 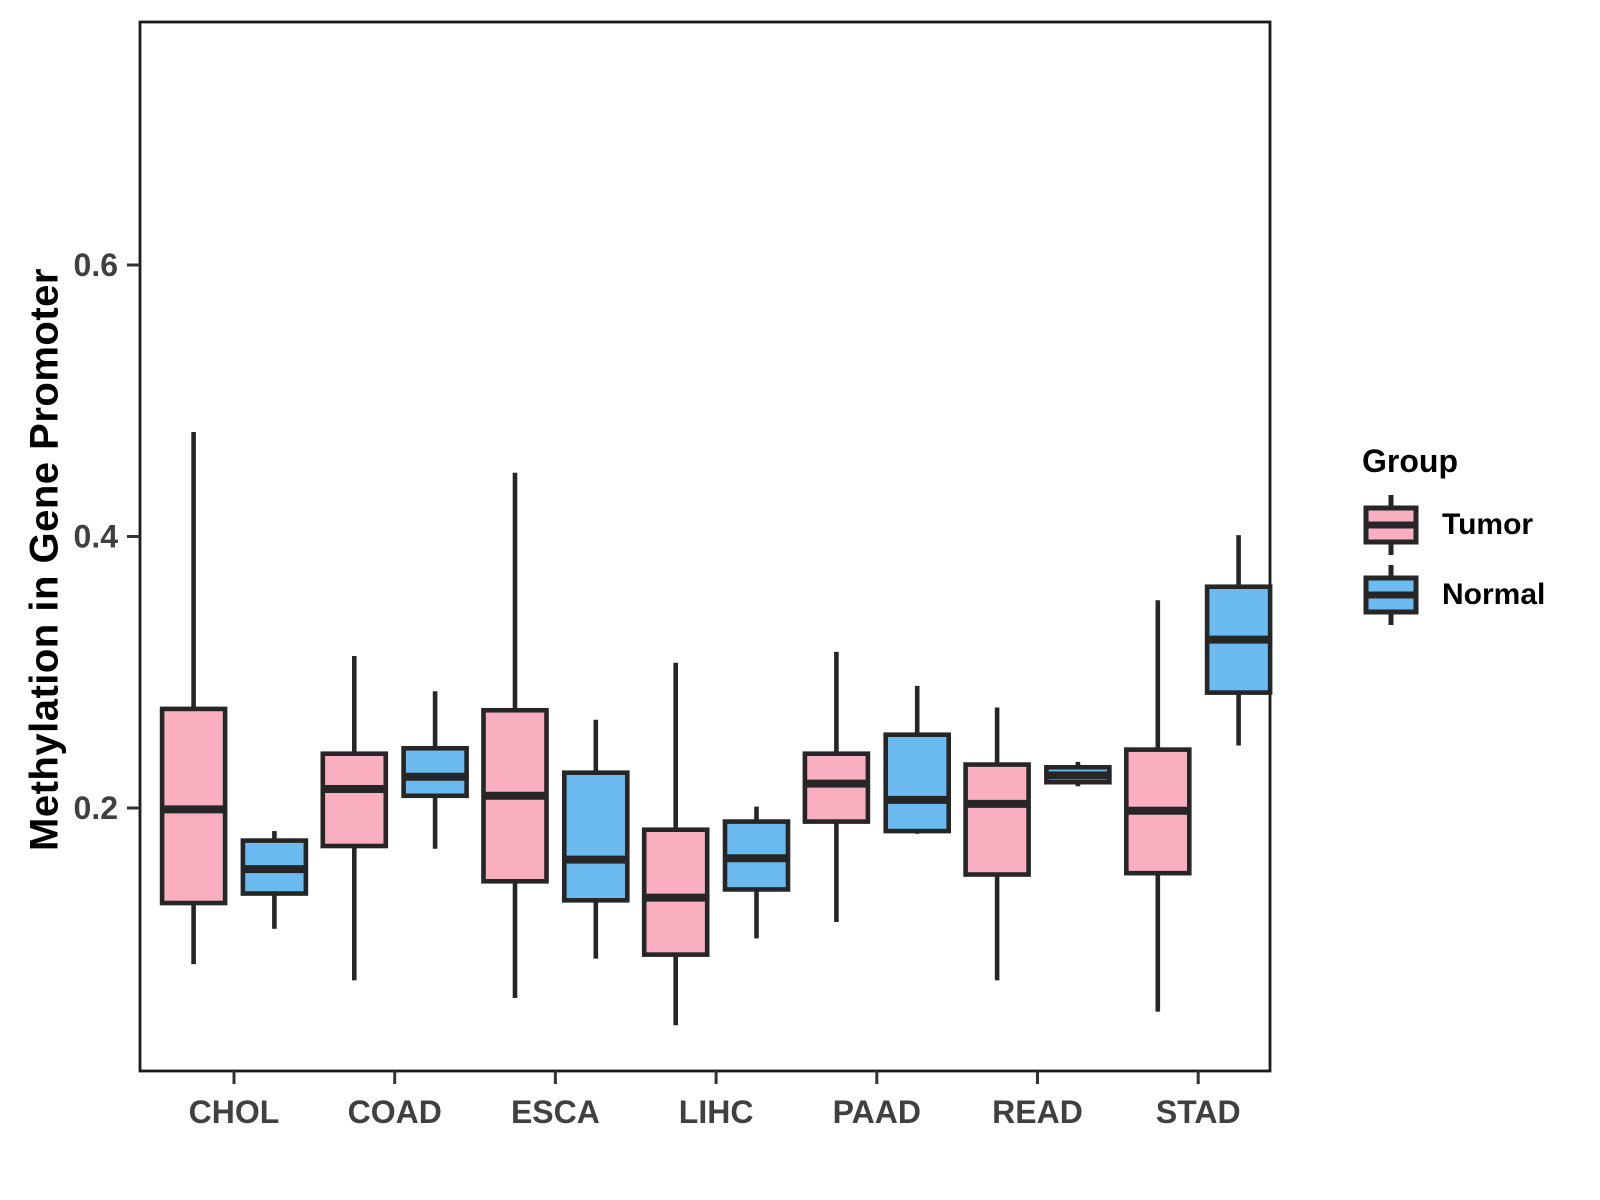 What do you see at coordinates (395, 1112) in the screenshot?
I see `x-tick-label: COAD` at bounding box center [395, 1112].